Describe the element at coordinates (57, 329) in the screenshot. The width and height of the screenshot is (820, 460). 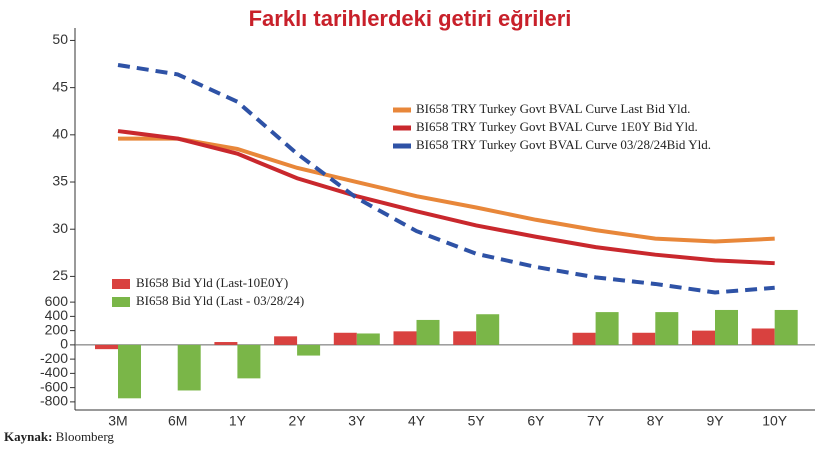
I see `y-tick-label: 200` at that location.